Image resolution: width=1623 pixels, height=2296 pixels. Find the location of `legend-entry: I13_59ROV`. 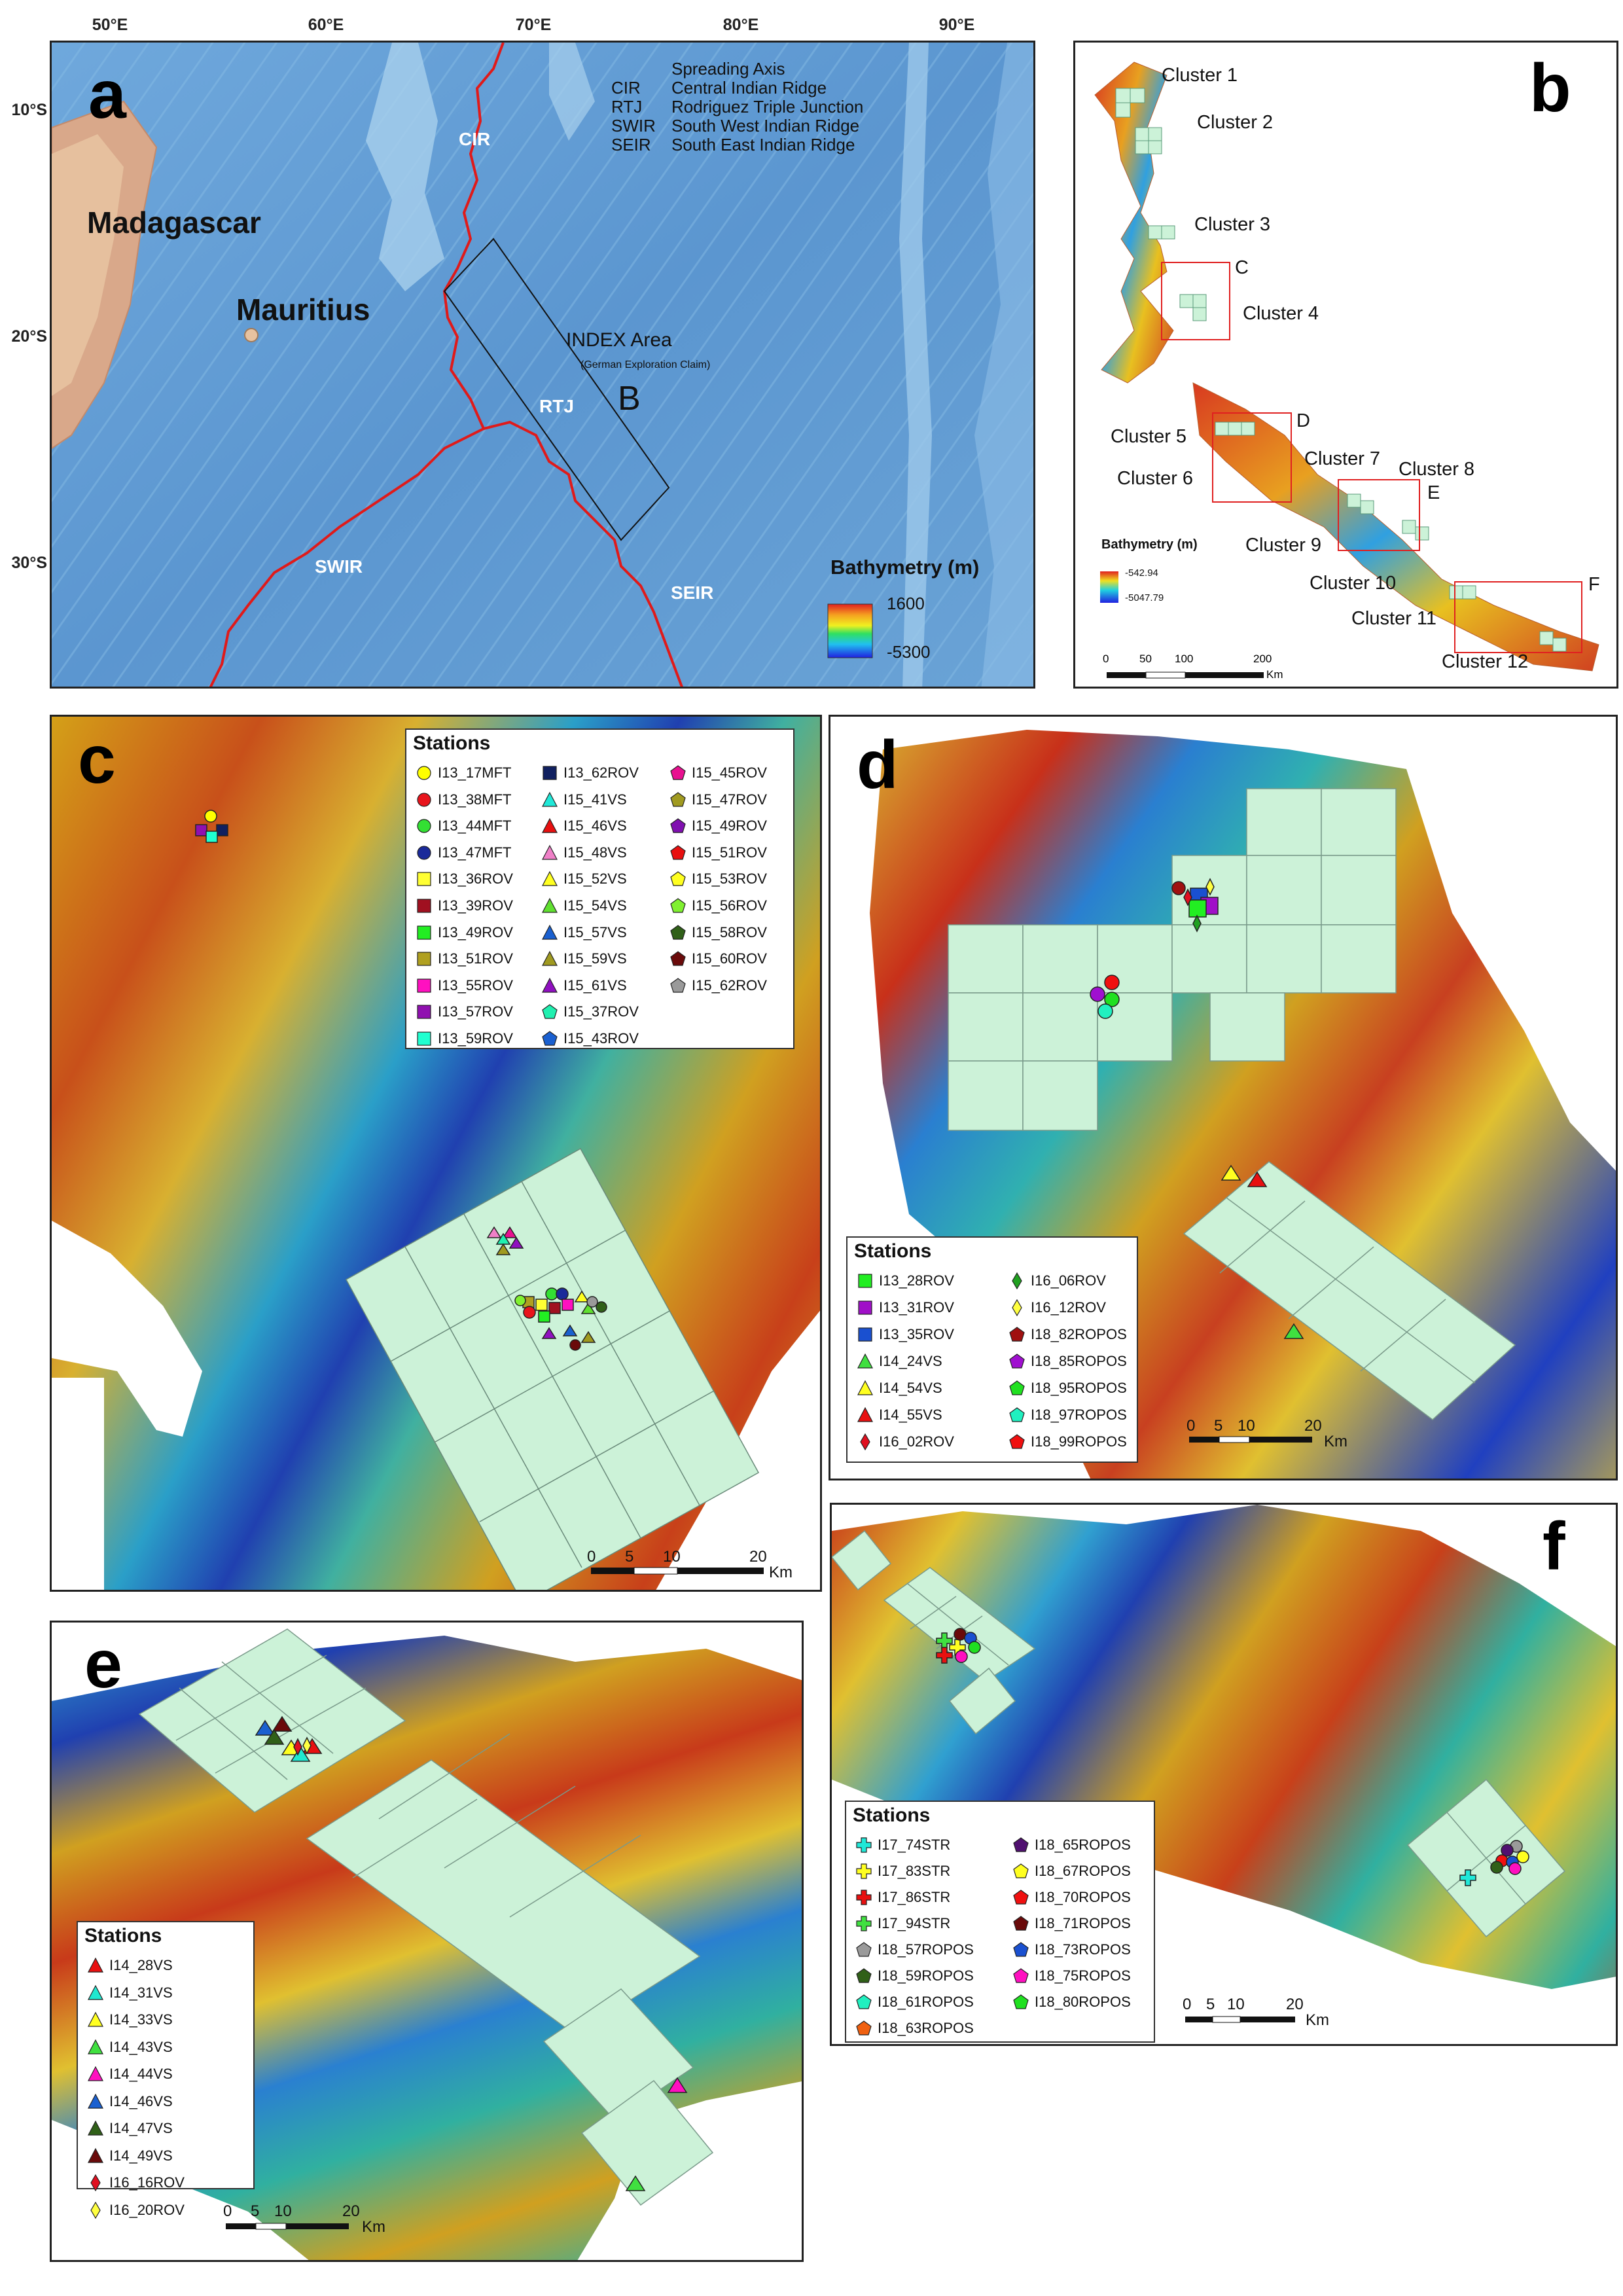

legend-entry: I13_59ROV is located at coordinates (464, 1038).